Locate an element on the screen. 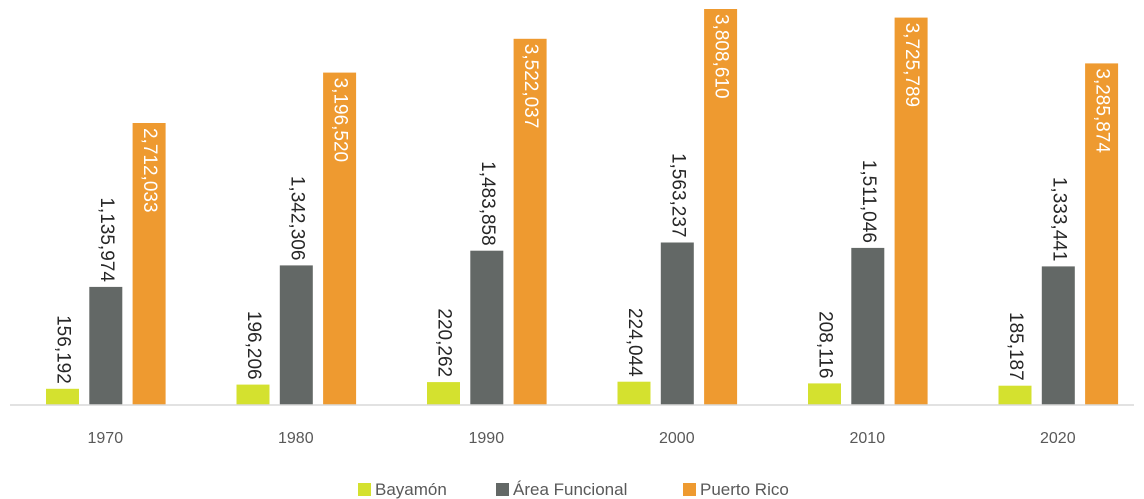  legend-label: Puerto Rico is located at coordinates (744, 489).